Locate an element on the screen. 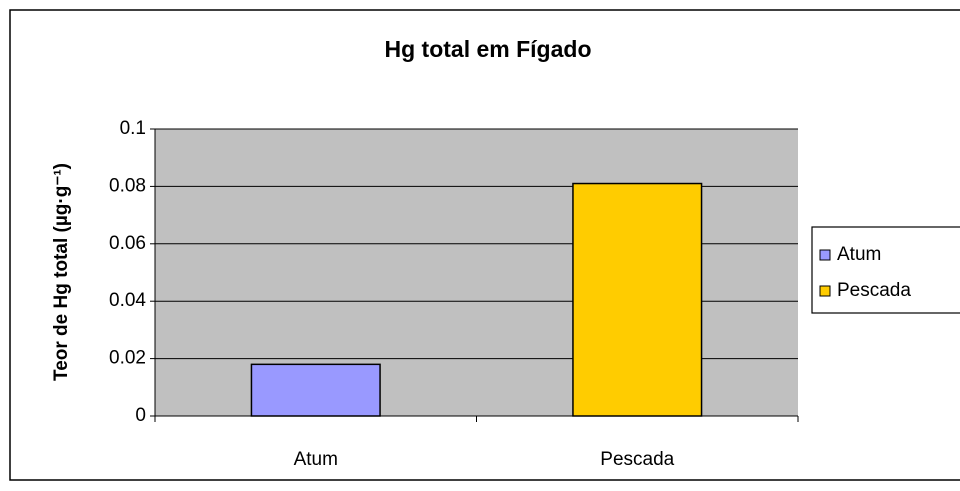 The height and width of the screenshot is (491, 960). y-axis-label: Teor de Hg total (µg·g⁻¹) is located at coordinates (61, 272).